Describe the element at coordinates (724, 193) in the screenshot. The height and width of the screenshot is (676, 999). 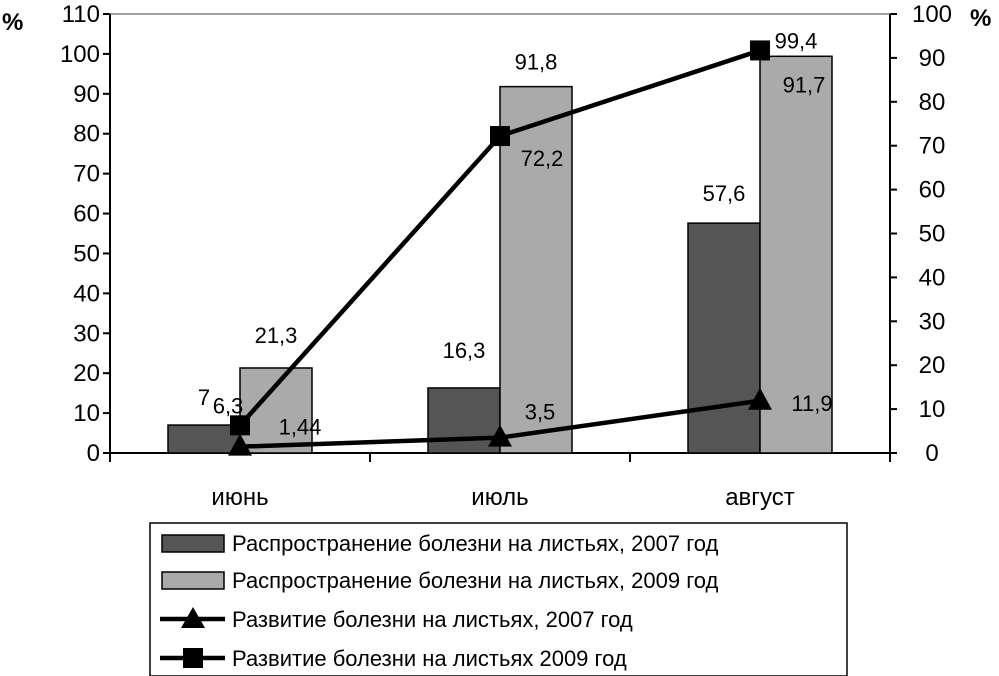
I see `bar-data-label: 57,6` at that location.